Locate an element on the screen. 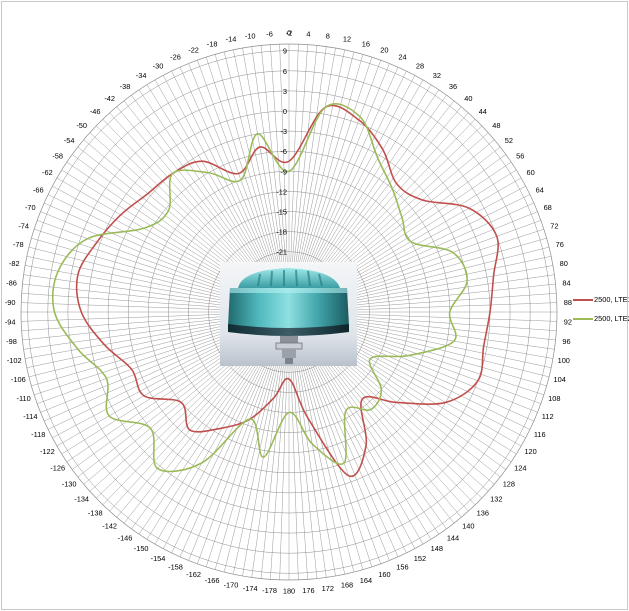  radial-tick-label: -18 is located at coordinates (281, 232).